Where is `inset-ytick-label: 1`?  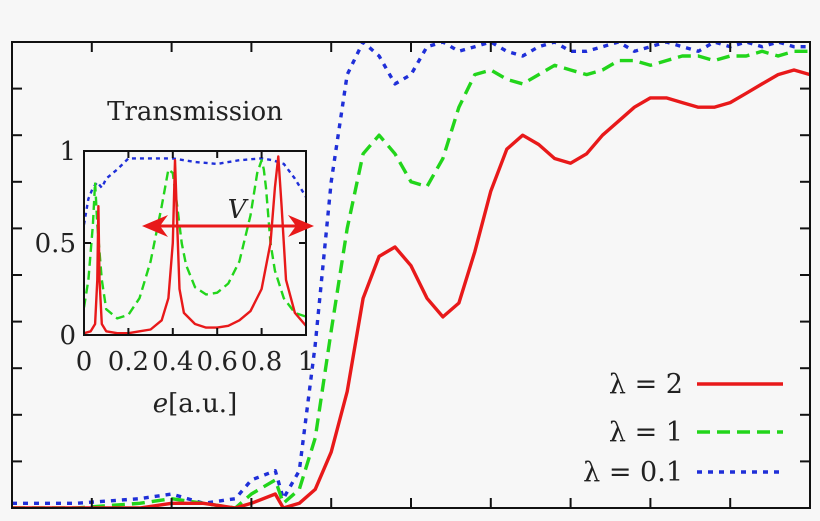 inset-ytick-label: 1 is located at coordinates (67, 152).